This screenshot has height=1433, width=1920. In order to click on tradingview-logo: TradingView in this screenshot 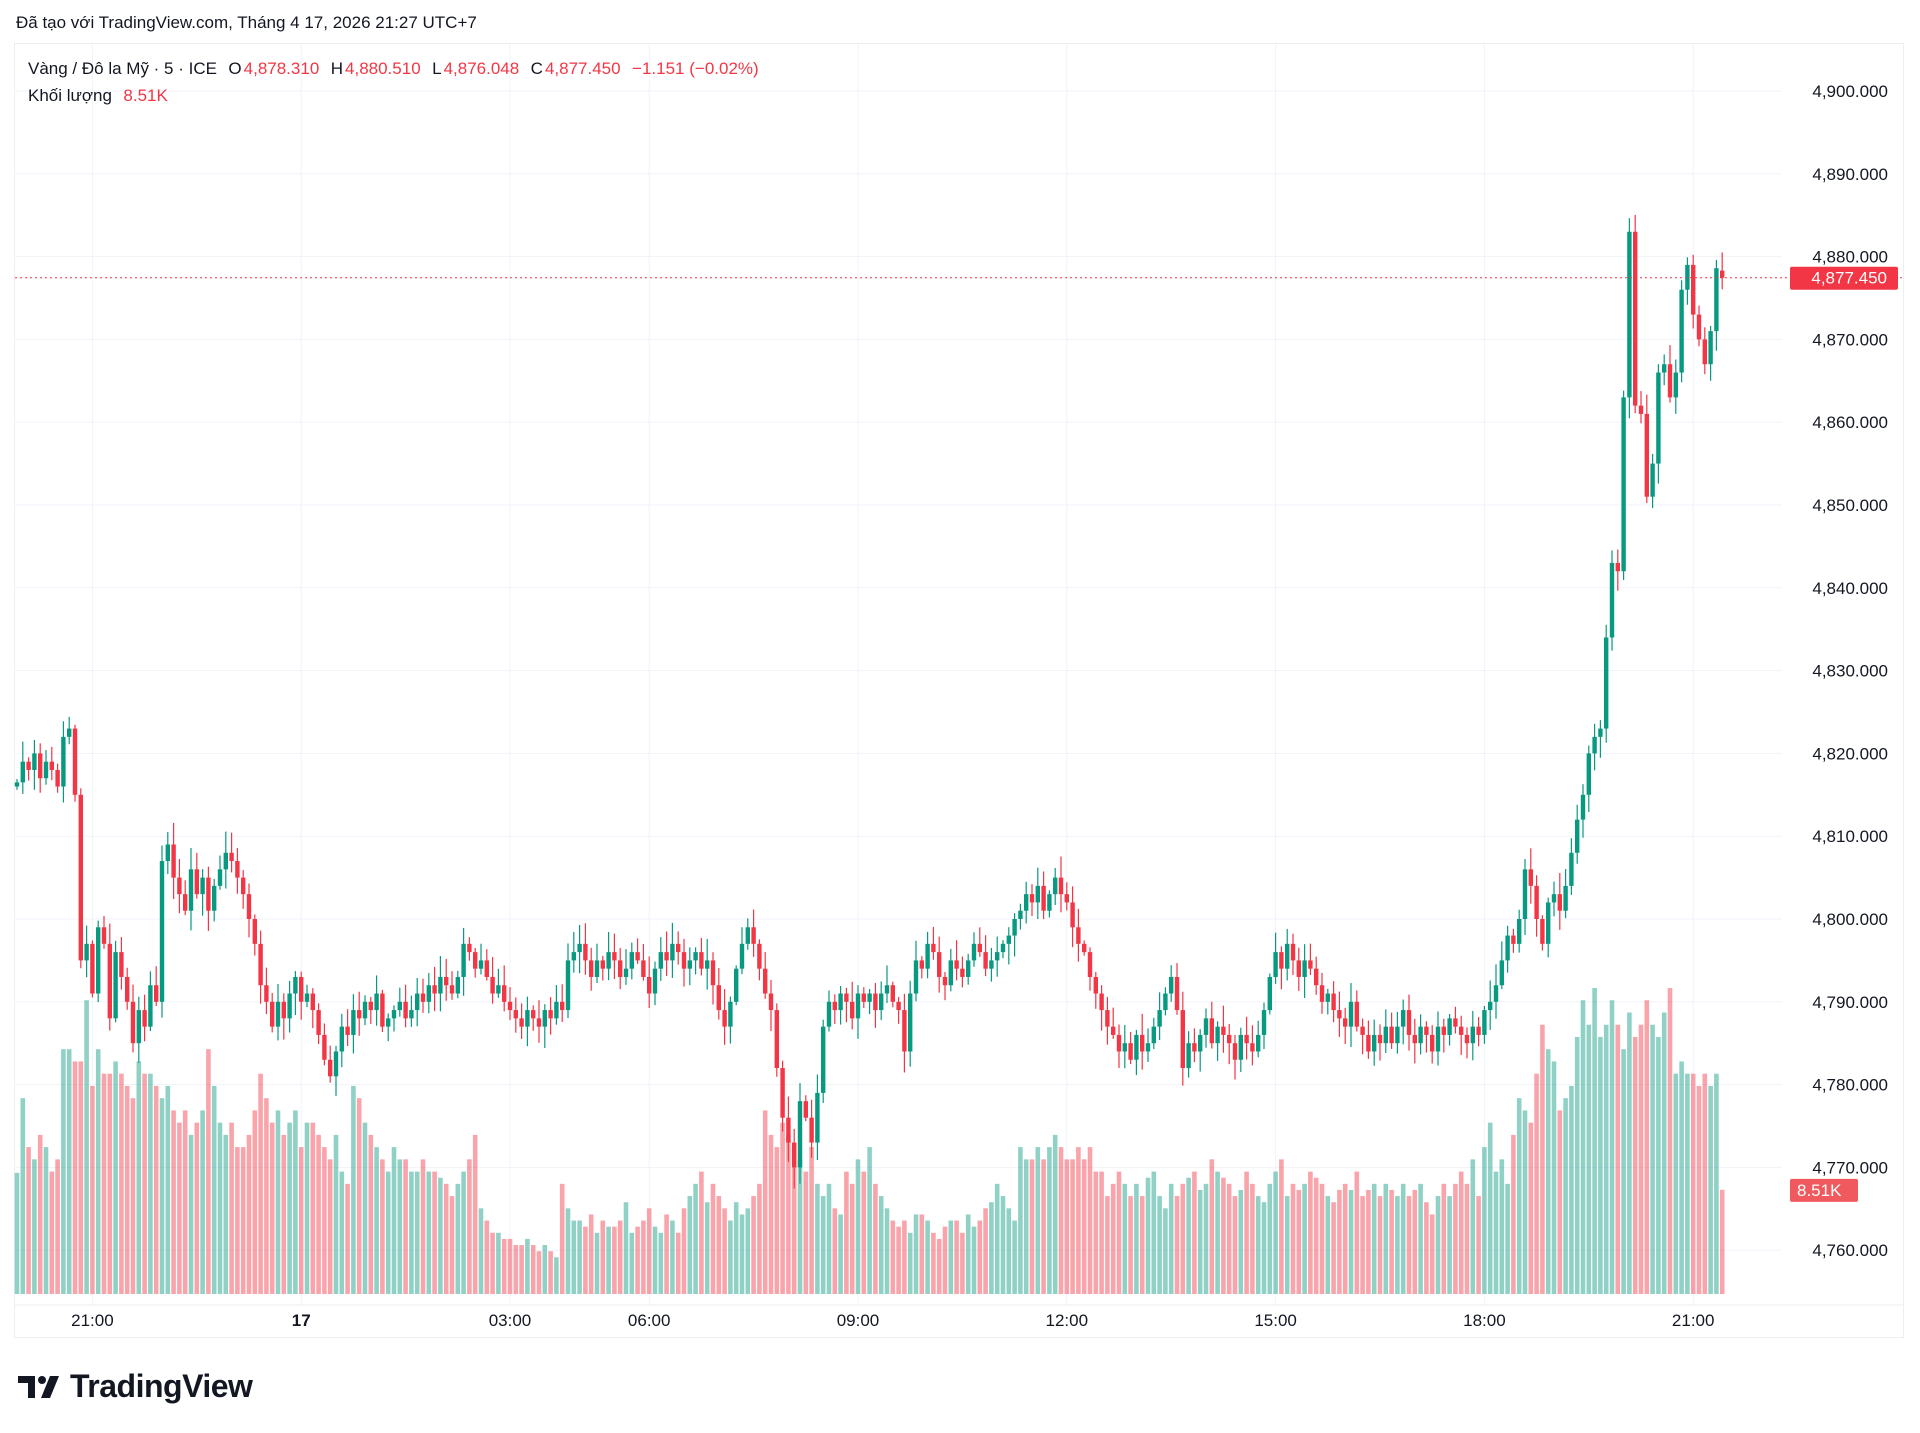, I will do `click(135, 1386)`.